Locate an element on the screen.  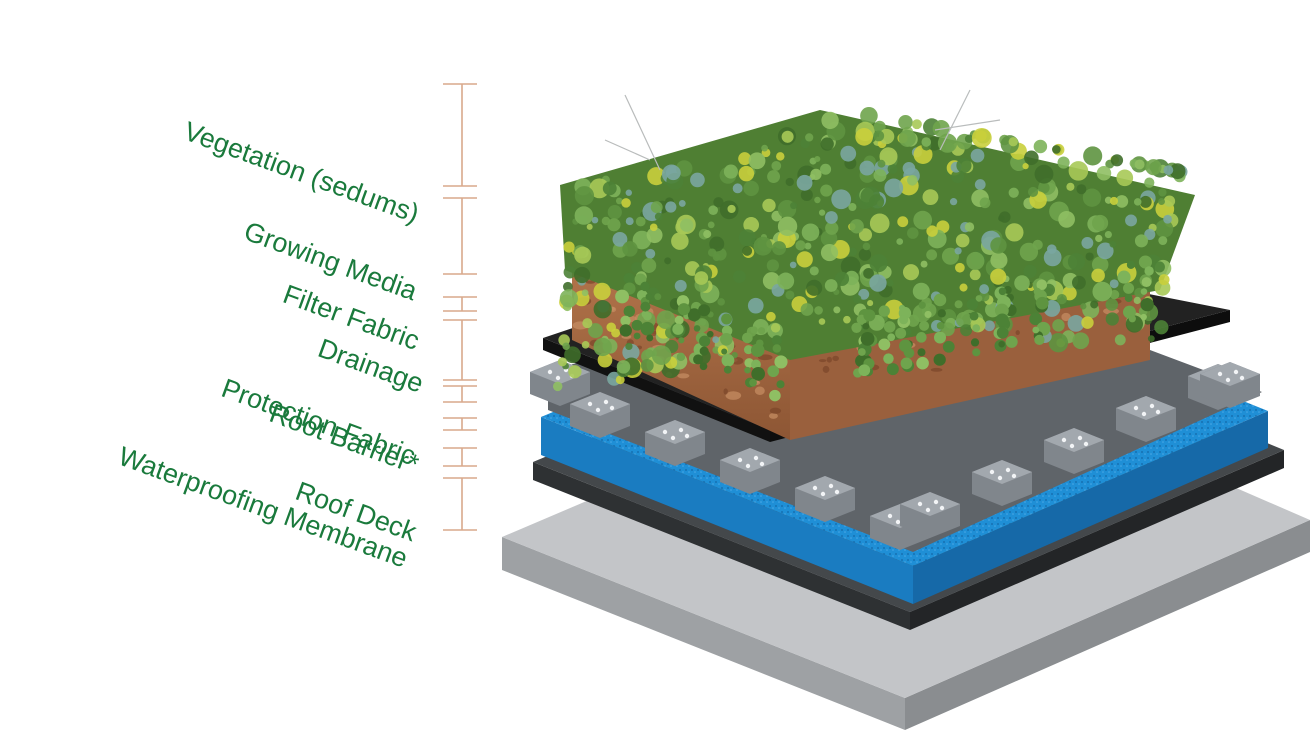
label-growing-media: Growing Media is located at coordinates (331, 261).